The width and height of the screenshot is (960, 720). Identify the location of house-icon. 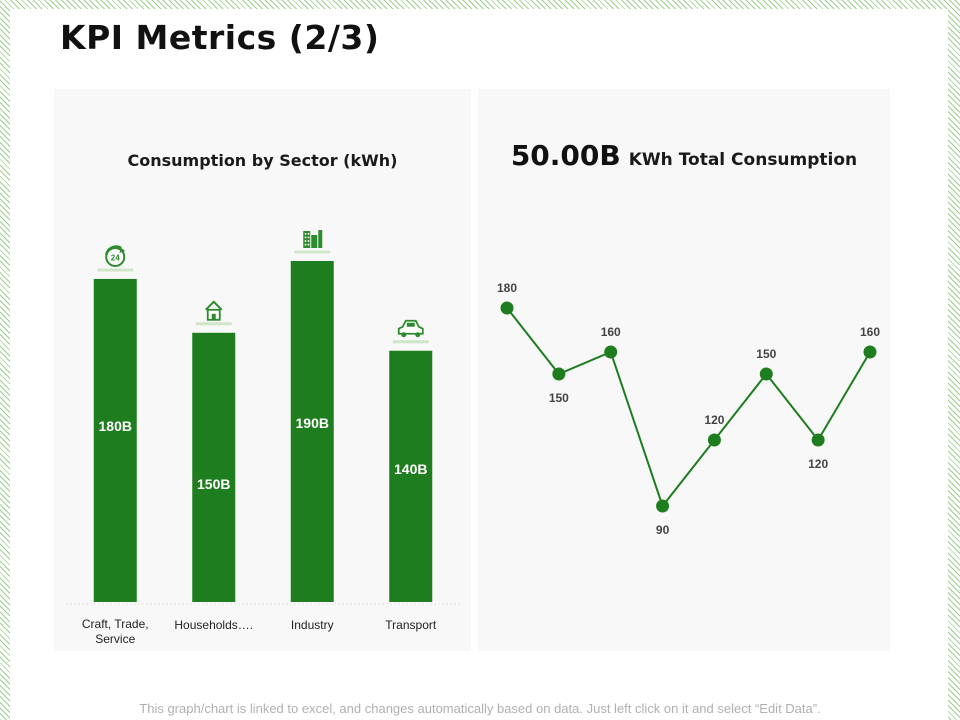
(213, 313).